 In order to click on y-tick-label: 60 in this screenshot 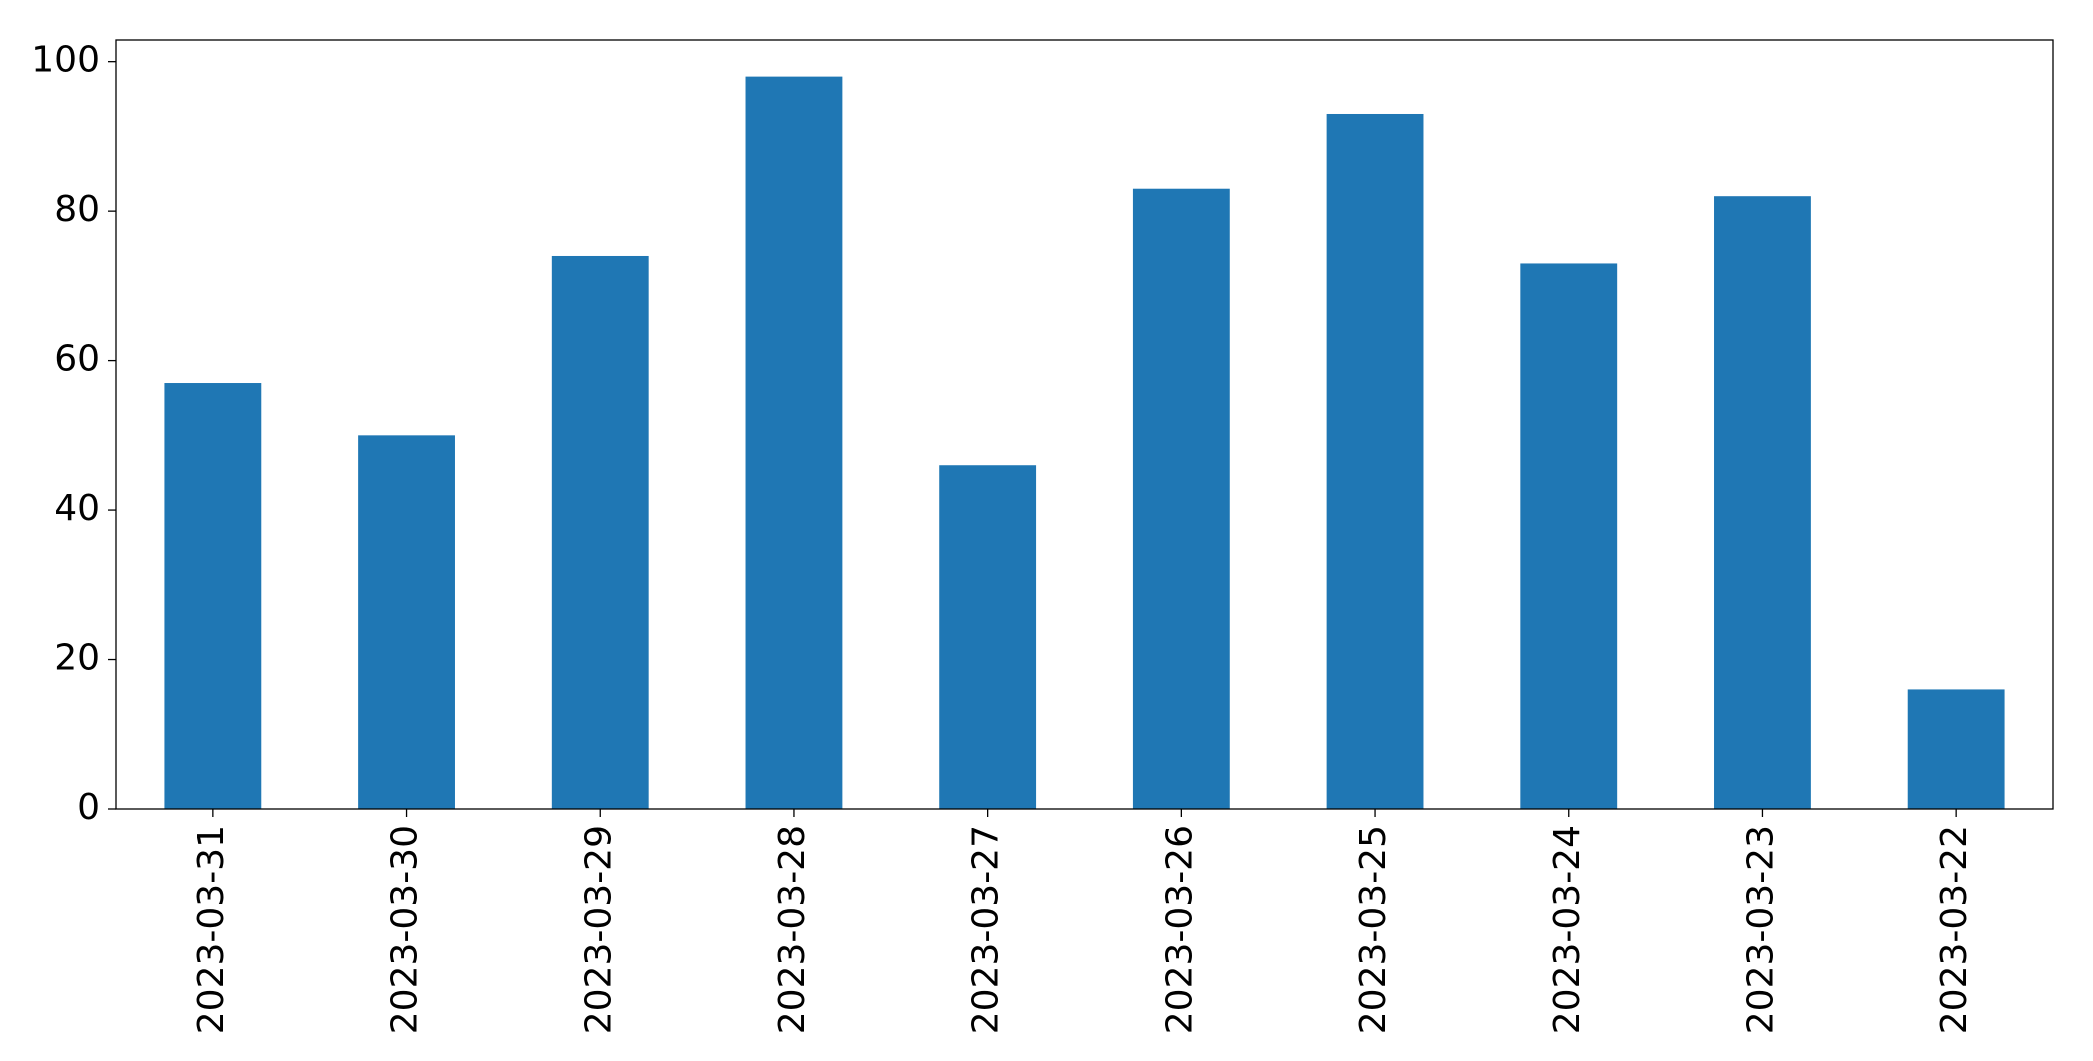, I will do `click(77, 359)`.